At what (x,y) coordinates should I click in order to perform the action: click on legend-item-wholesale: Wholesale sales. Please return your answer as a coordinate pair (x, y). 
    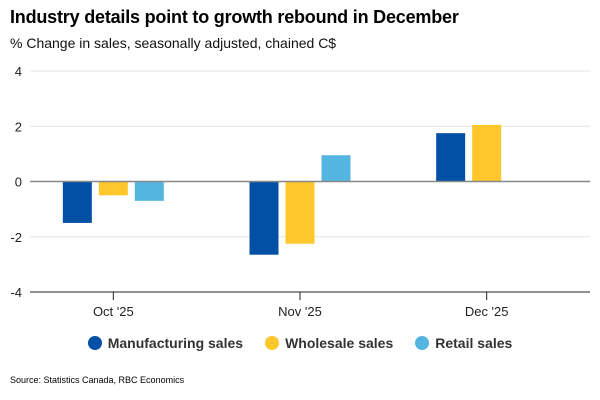
    Looking at the image, I should click on (329, 343).